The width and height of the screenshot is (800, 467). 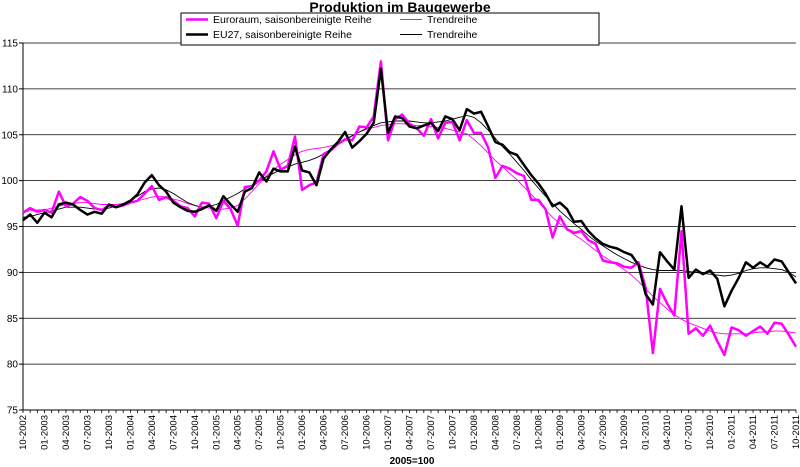 I want to click on x-tick-label: 07-2010, so click(x=689, y=432).